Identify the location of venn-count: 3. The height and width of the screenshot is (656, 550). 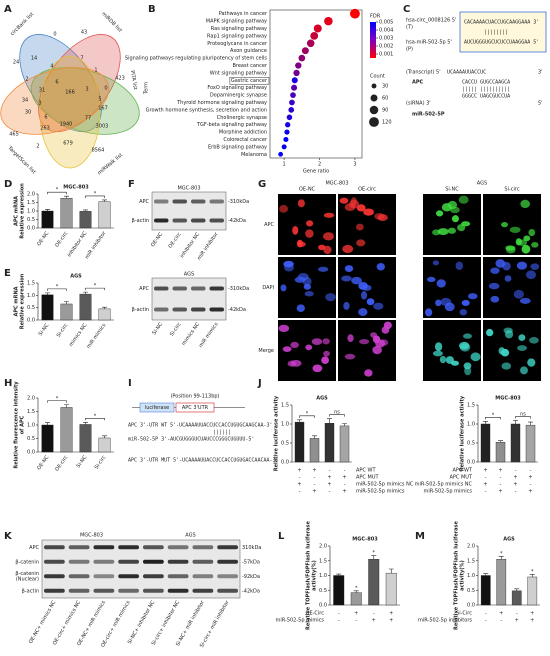
(86, 90).